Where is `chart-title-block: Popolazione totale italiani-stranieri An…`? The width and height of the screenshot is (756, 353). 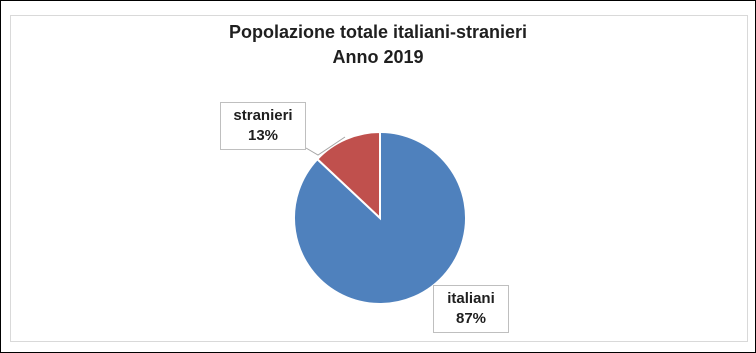 chart-title-block: Popolazione totale italiani-stranieri An… is located at coordinates (378, 45).